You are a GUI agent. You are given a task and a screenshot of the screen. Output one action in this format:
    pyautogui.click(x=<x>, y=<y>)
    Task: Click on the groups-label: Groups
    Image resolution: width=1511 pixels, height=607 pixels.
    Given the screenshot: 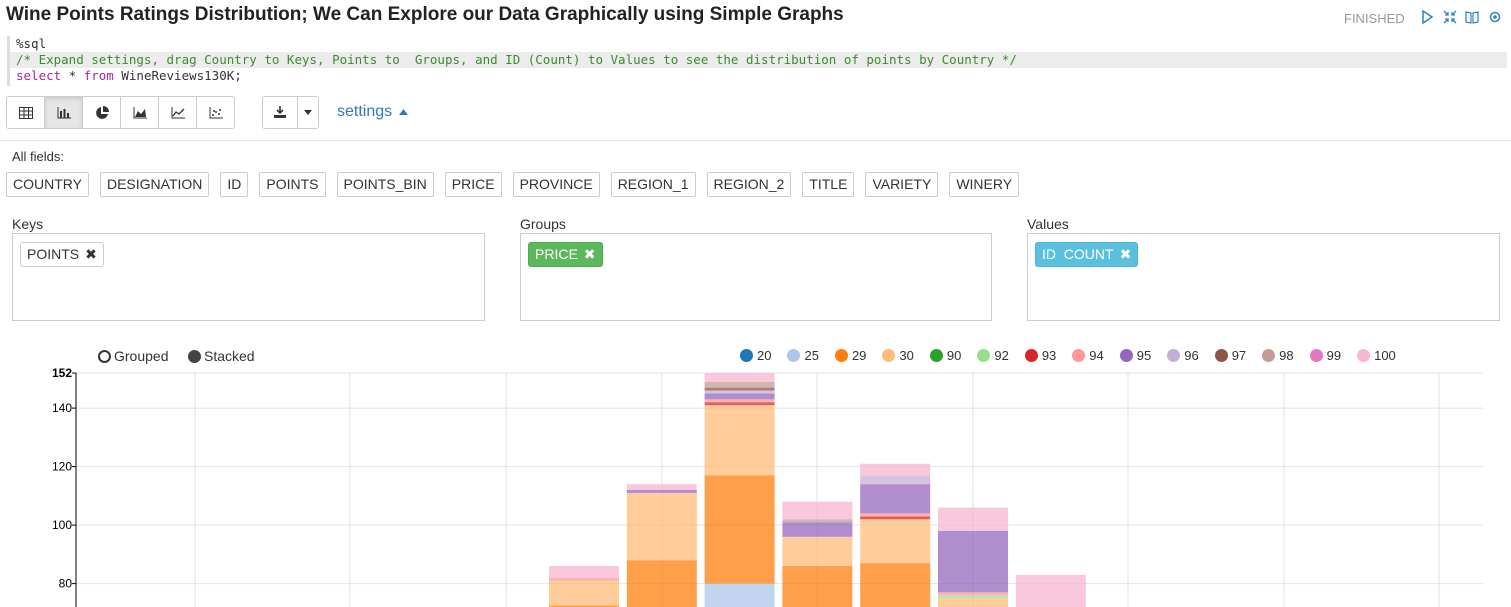 What is the action you would take?
    pyautogui.click(x=543, y=224)
    